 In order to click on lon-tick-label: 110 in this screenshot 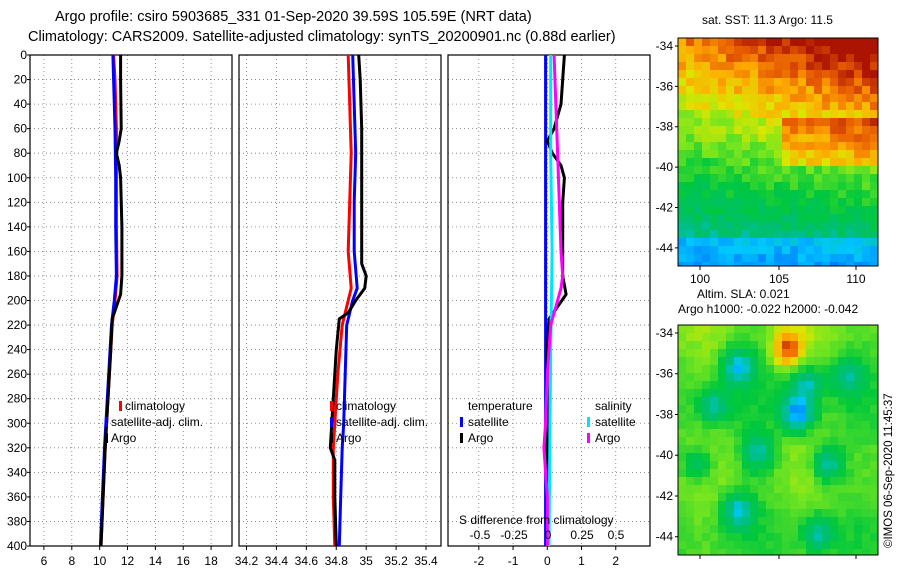, I will do `click(855, 279)`.